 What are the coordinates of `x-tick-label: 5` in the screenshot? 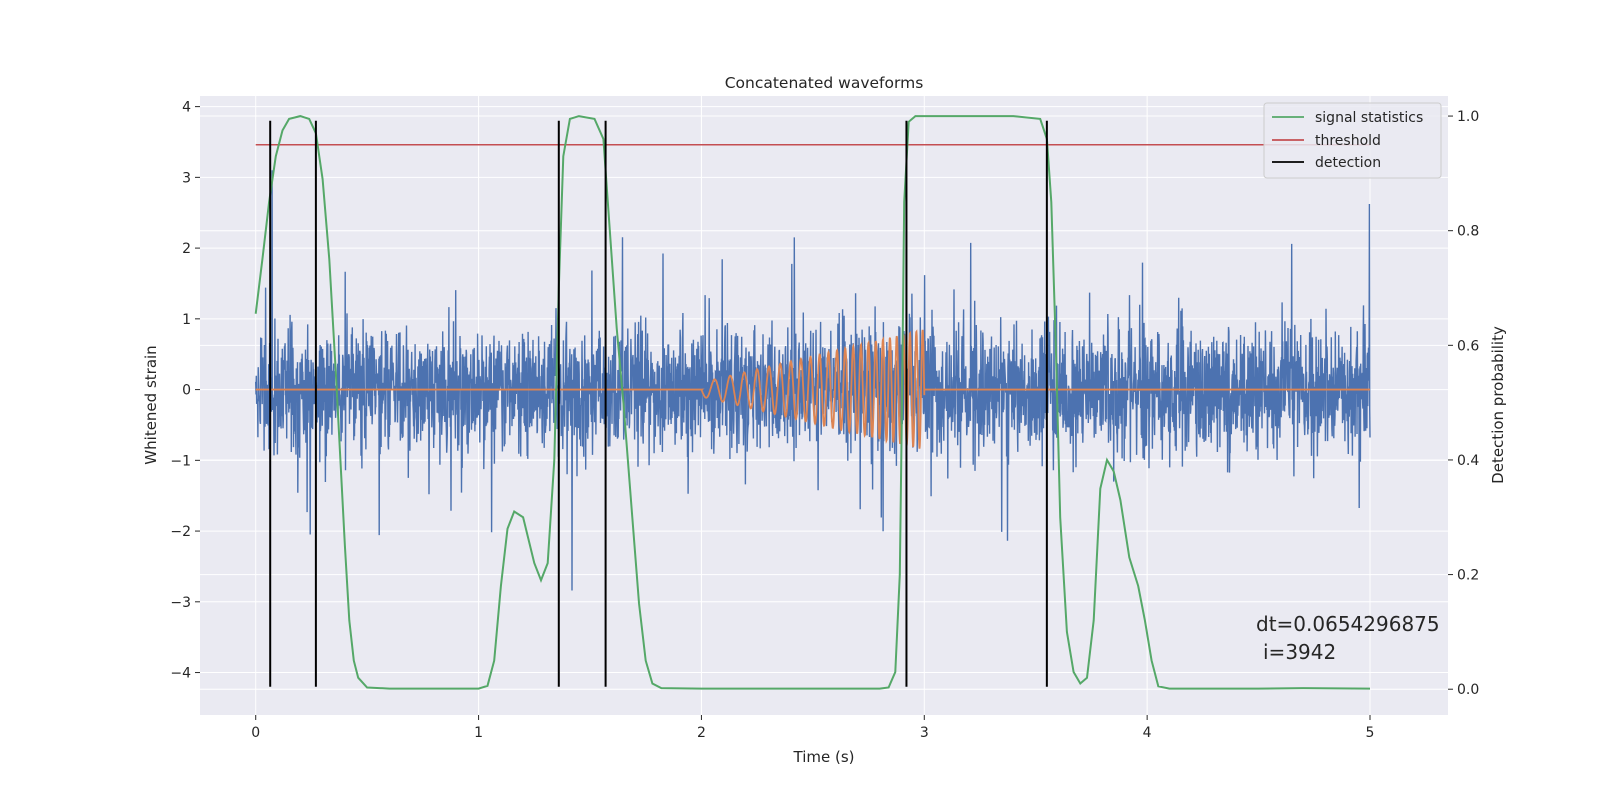 It's located at (1370, 733).